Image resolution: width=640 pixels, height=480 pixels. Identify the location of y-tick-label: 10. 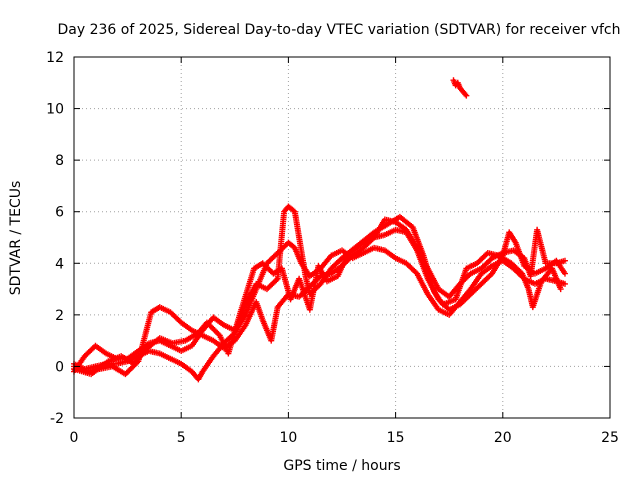
(55, 110).